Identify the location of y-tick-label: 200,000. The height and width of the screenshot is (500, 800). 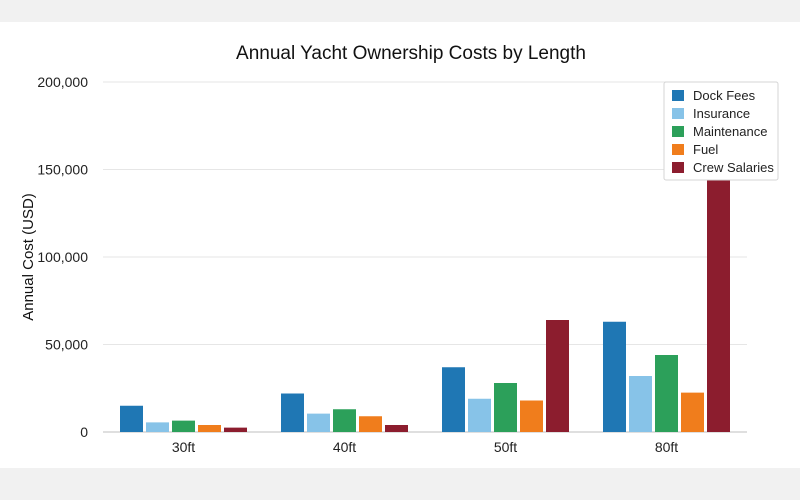
(62, 82).